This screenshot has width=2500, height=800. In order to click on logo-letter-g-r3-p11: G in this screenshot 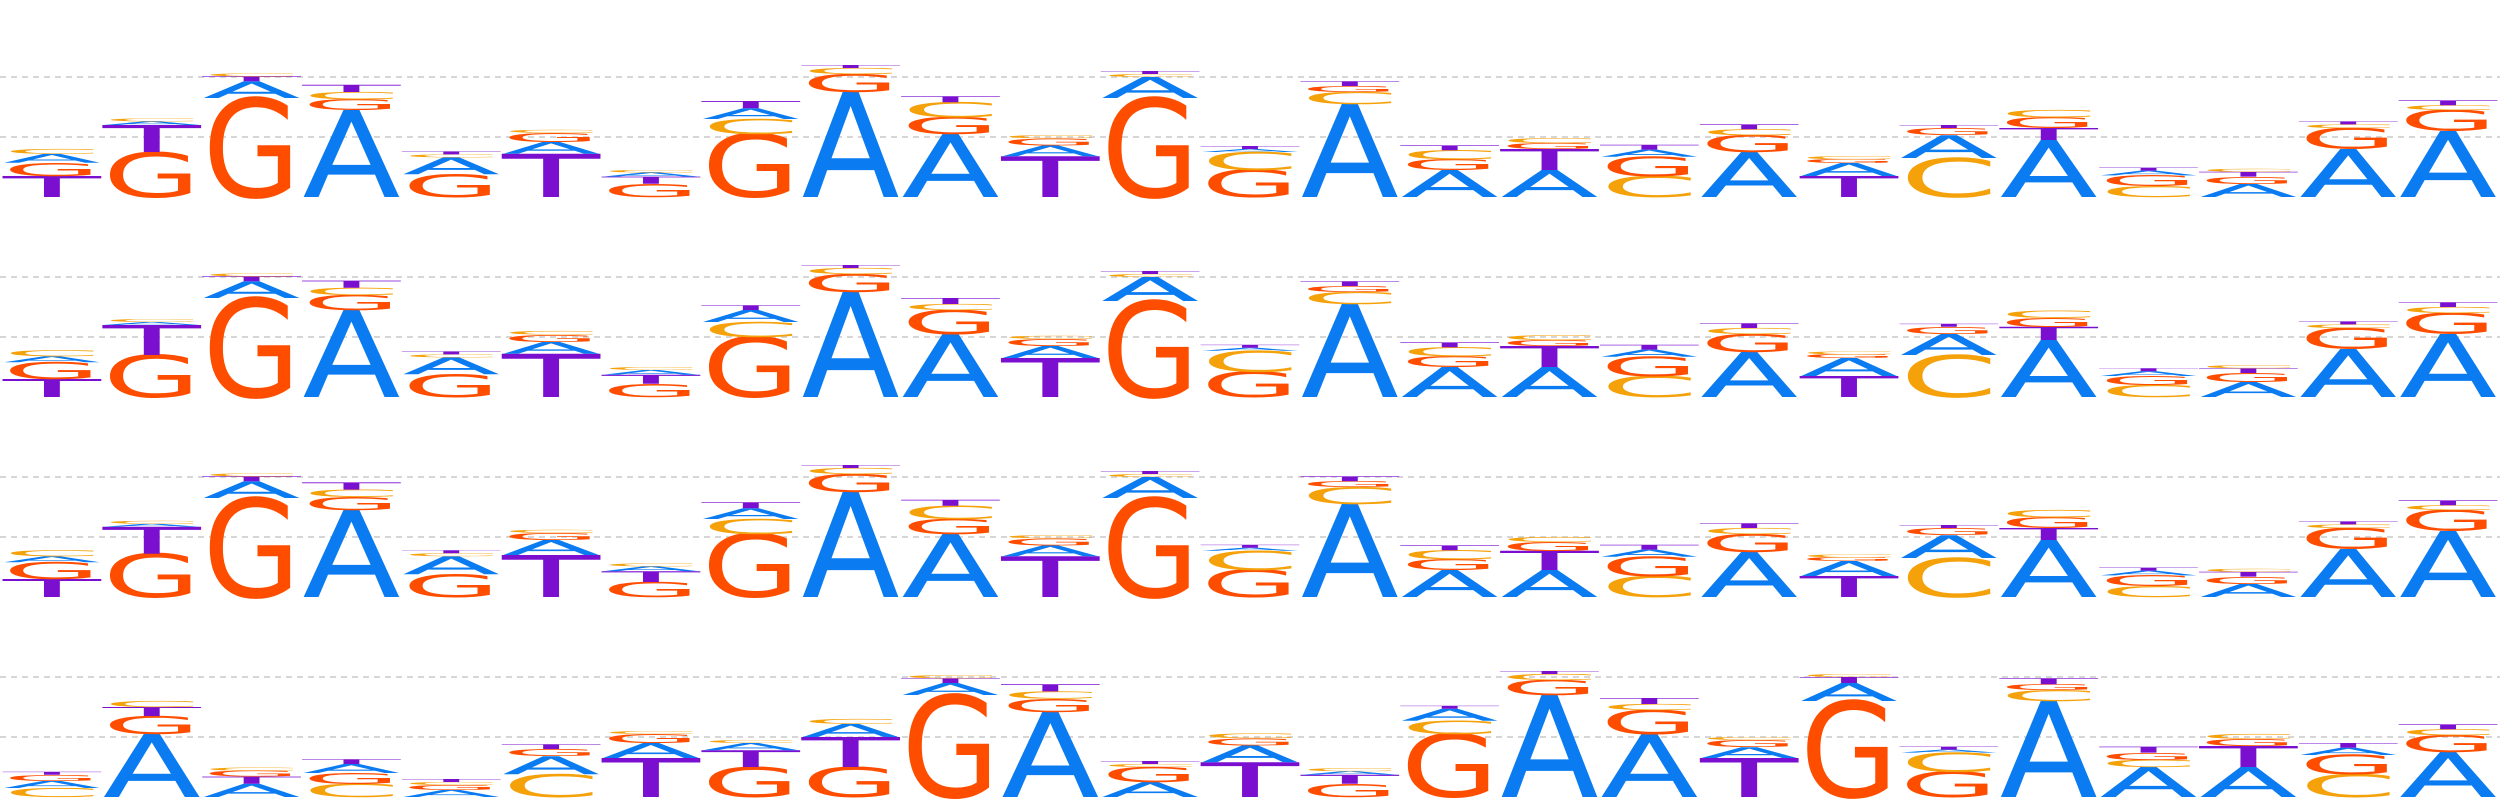, I will do `click(1050, 541)`.